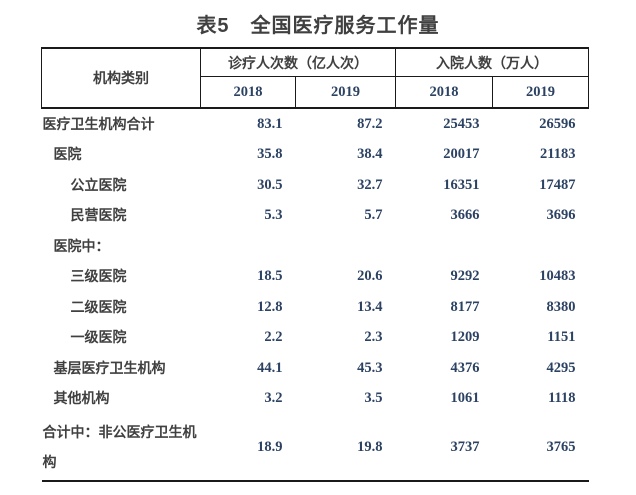 Image resolution: width=636 pixels, height=495 pixels. Describe the element at coordinates (273, 215) in the screenshot. I see `cell-value: 5.3` at that location.